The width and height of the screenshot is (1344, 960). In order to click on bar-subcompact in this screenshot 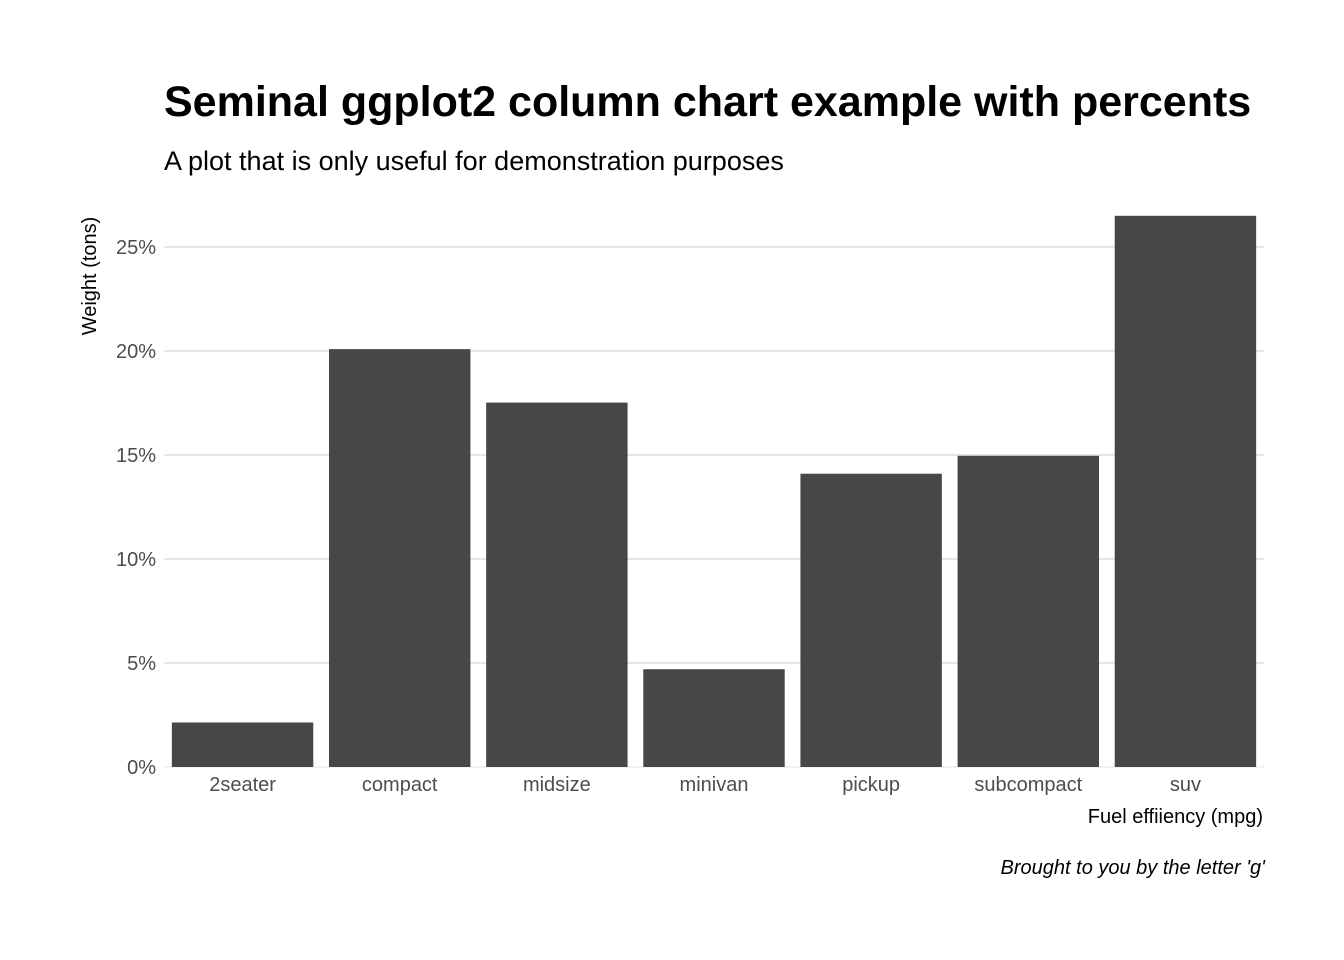, I will do `click(1028, 611)`.